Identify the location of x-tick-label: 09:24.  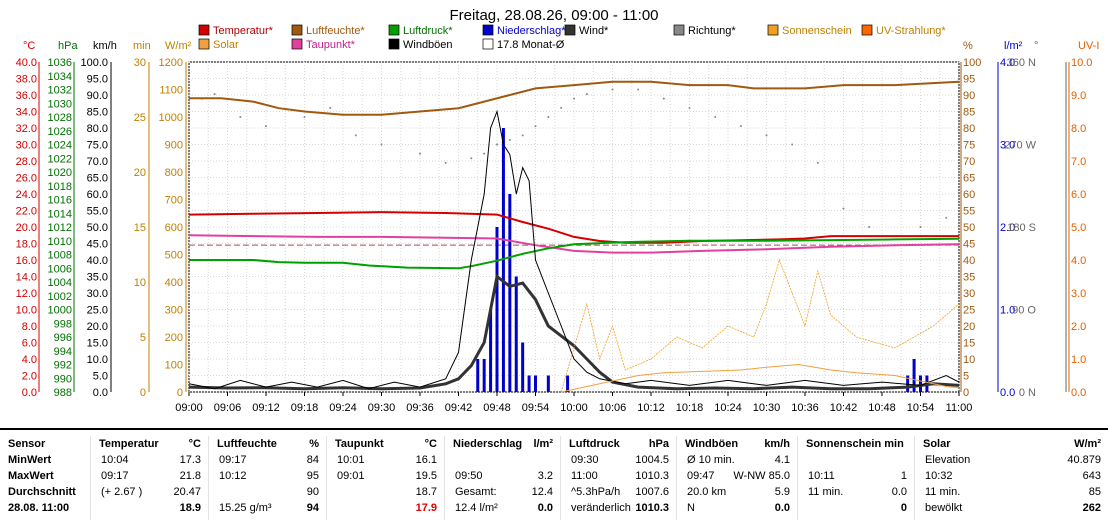
(343, 408).